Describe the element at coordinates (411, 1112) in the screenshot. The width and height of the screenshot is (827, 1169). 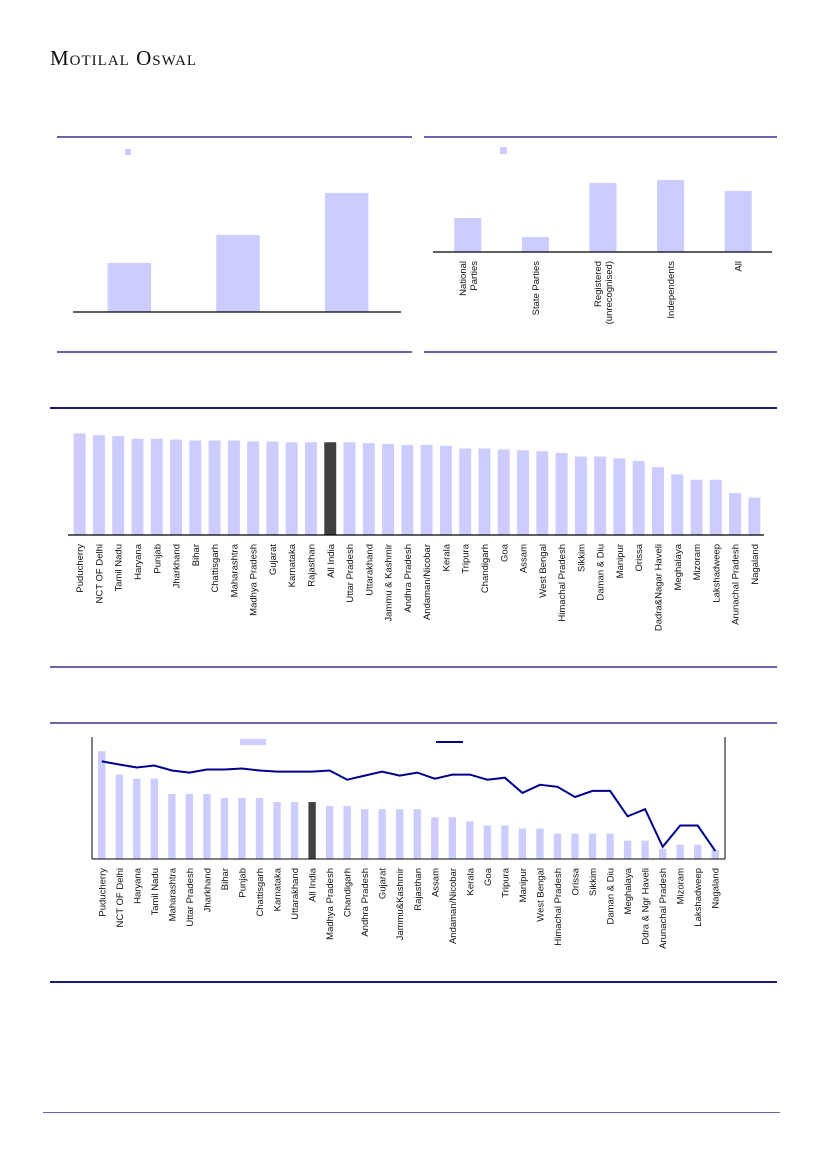
I see `footer-rule` at that location.